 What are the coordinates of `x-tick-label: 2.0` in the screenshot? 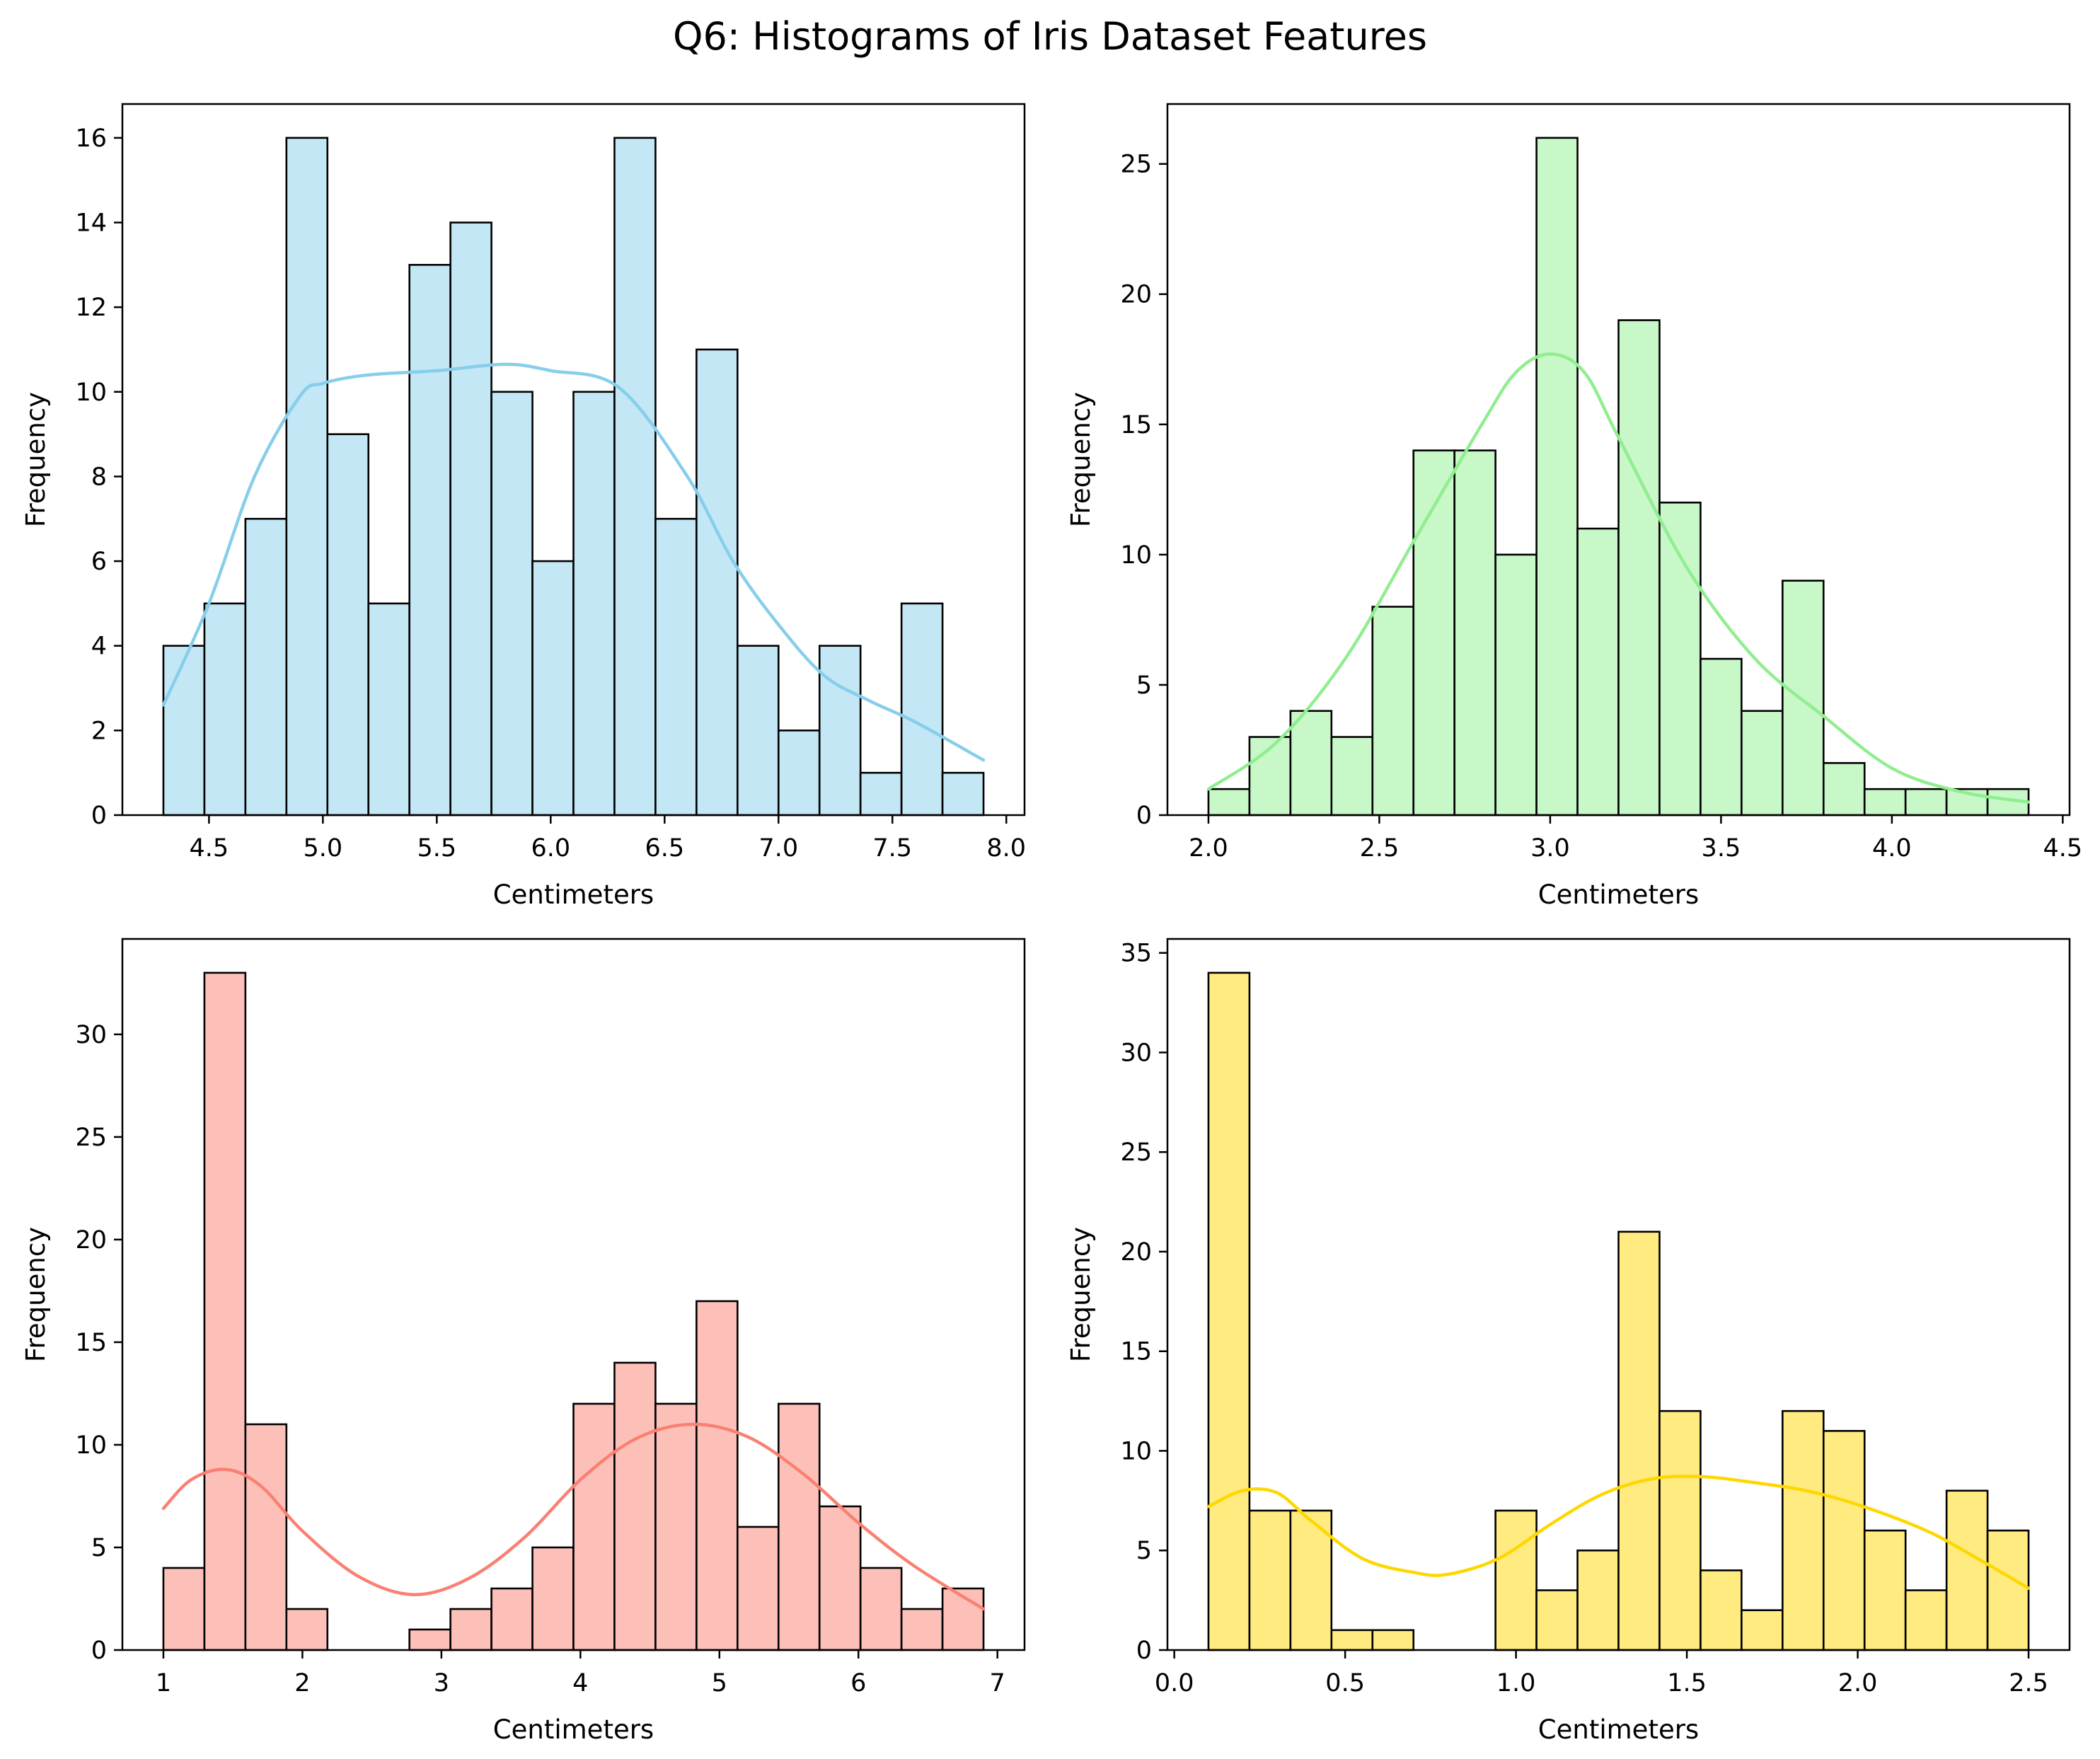 It's located at (1858, 1683).